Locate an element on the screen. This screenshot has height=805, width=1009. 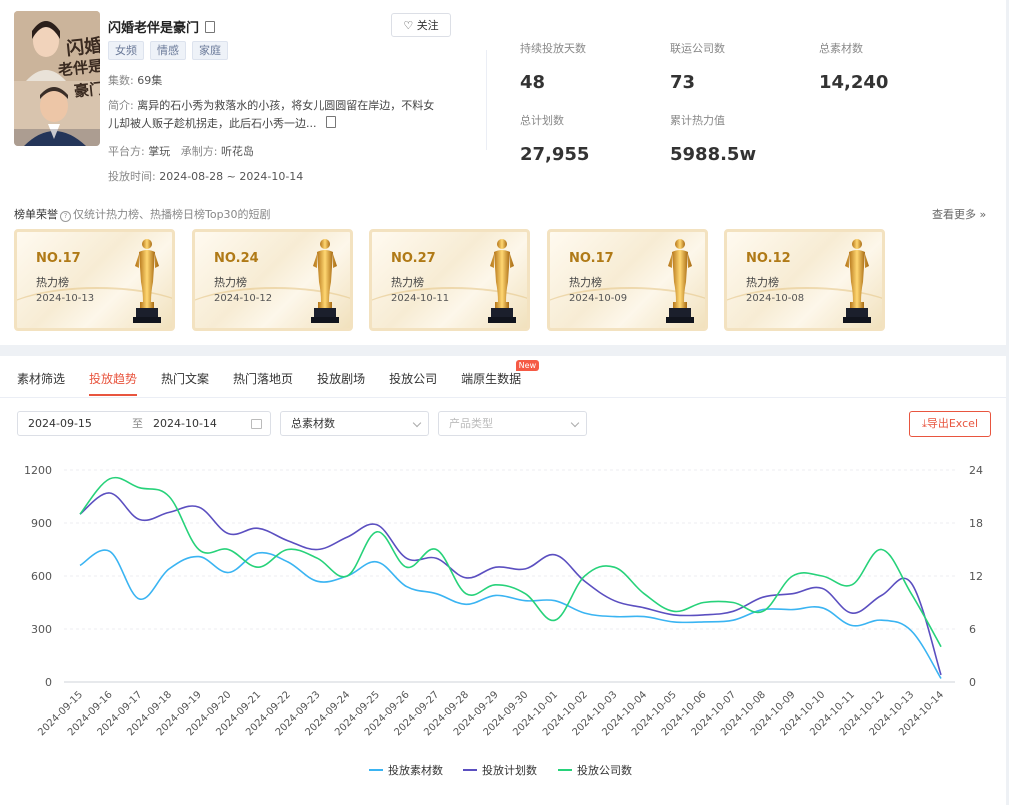
stat-label: 累计热力值 is located at coordinates (697, 120).